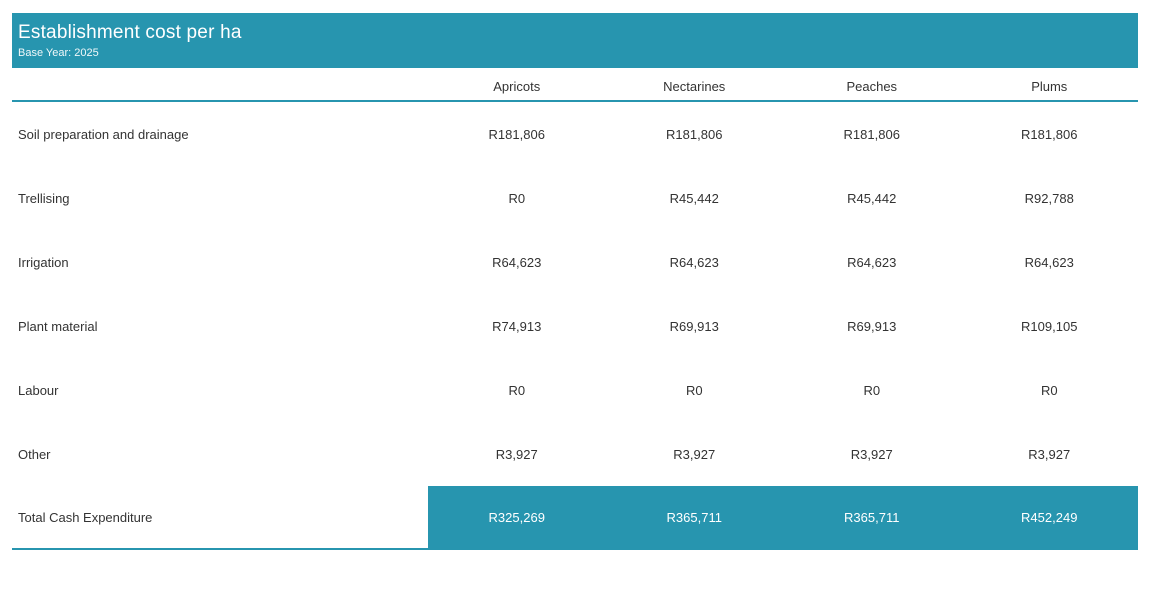 The image size is (1150, 600). Describe the element at coordinates (58, 326) in the screenshot. I see `row-label: Plant material` at that location.